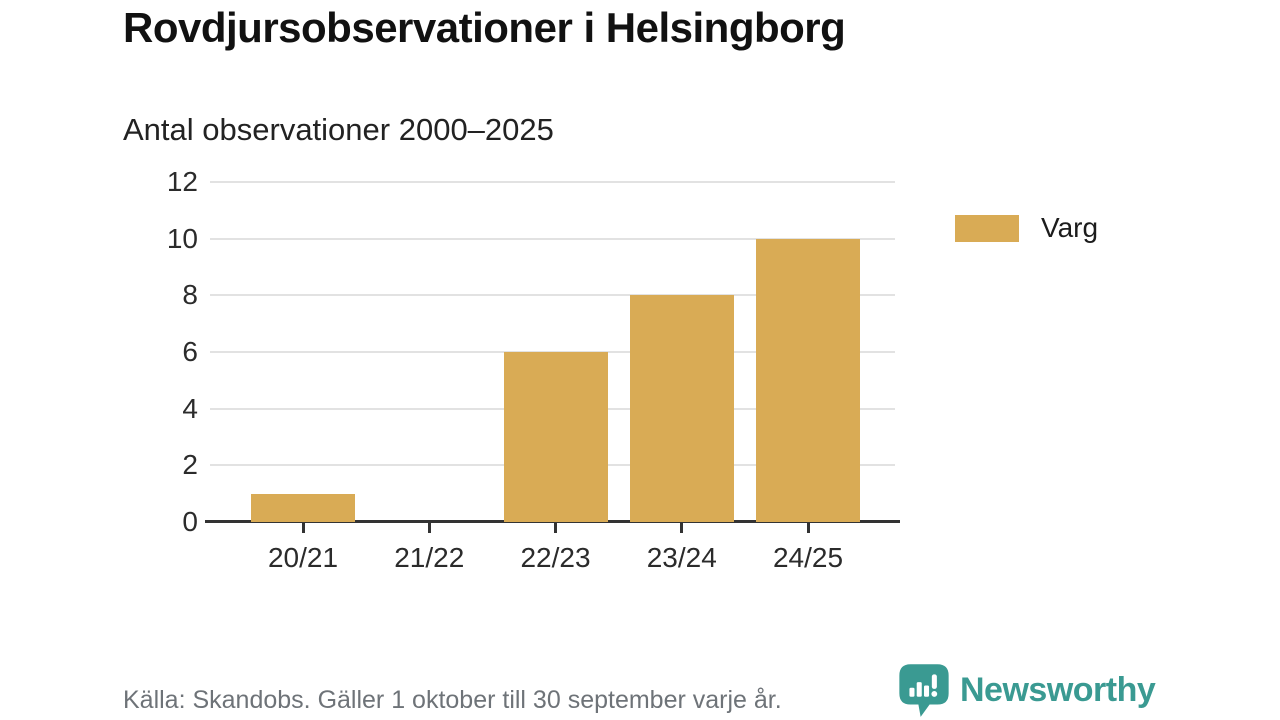 The height and width of the screenshot is (720, 1280). I want to click on newsworthy-logo-icon, so click(924, 690).